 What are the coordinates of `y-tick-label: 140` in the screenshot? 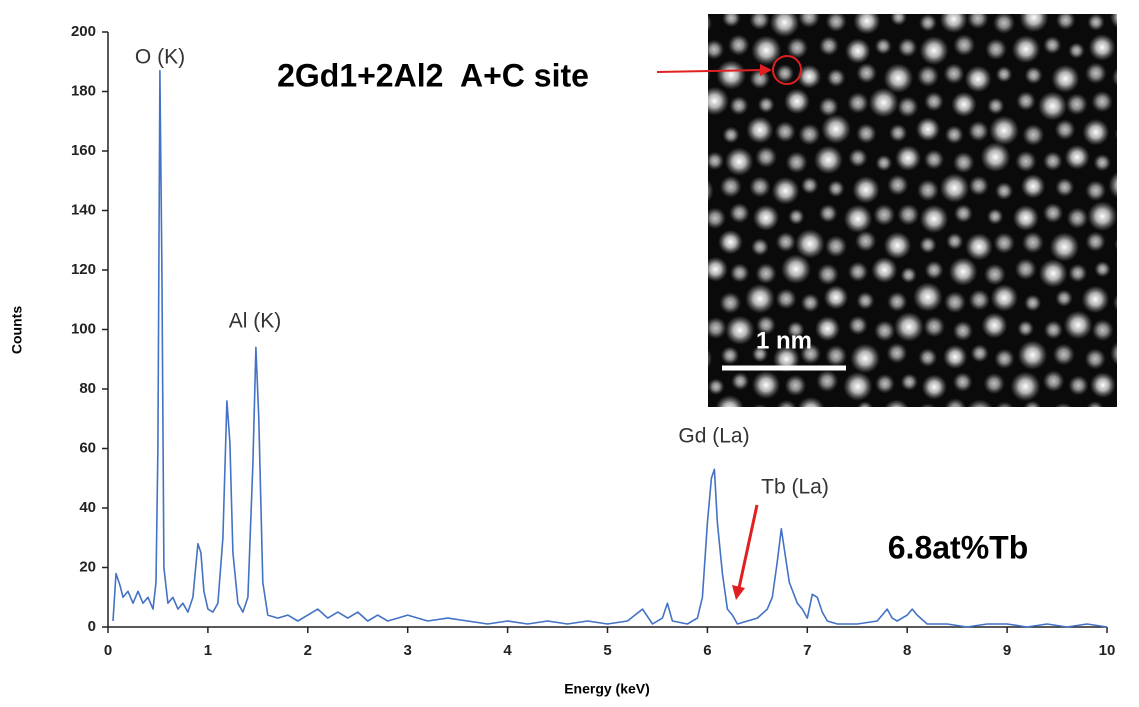 It's located at (83, 209).